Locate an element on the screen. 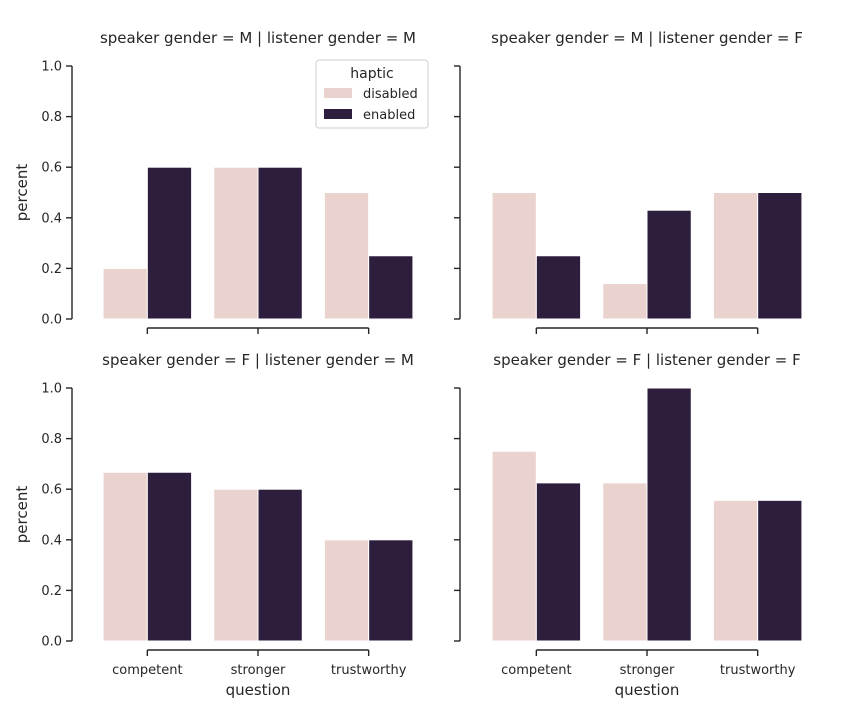 The image size is (844, 710). legend: haptic disabled enabled is located at coordinates (372, 94).